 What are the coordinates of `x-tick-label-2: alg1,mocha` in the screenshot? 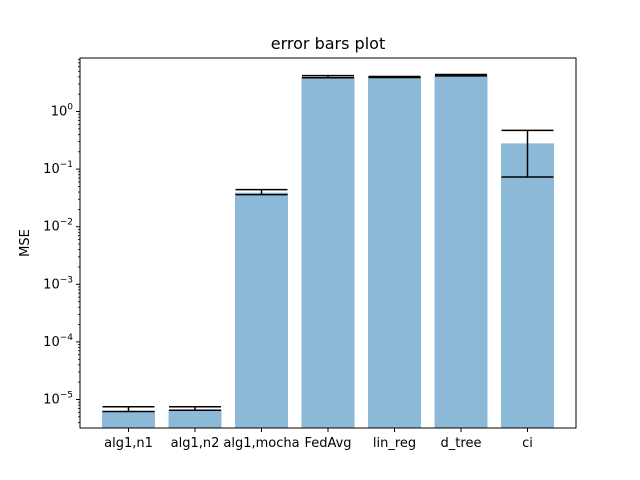 It's located at (261, 443).